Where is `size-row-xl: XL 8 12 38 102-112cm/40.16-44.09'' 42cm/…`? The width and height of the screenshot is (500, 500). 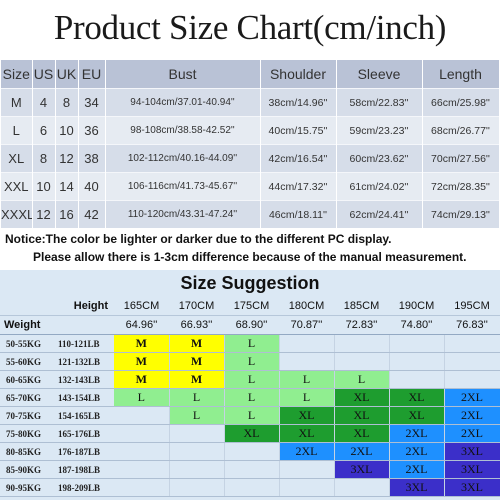
size-row-xl: XL 8 12 38 102-112cm/40.16-44.09'' 42cm/… is located at coordinates (250, 158).